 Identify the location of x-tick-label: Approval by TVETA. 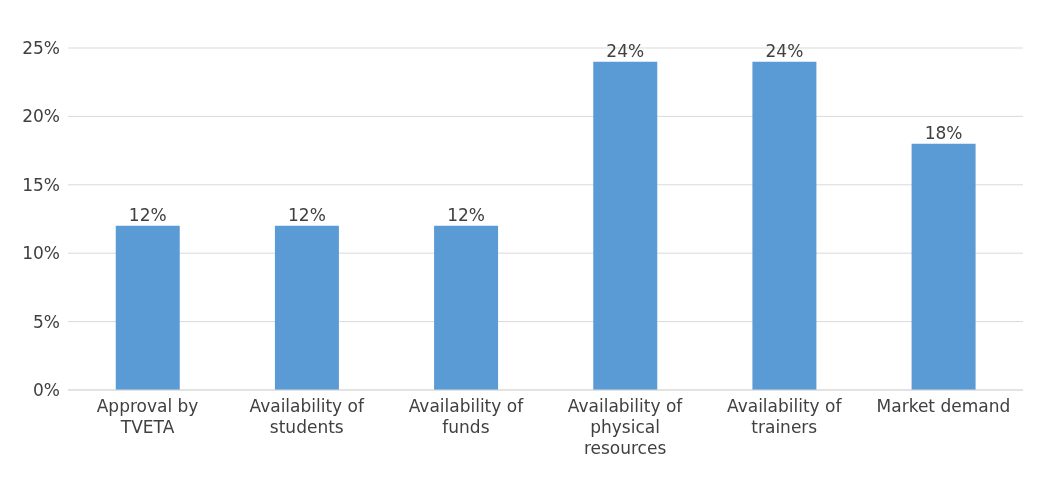
(147, 416).